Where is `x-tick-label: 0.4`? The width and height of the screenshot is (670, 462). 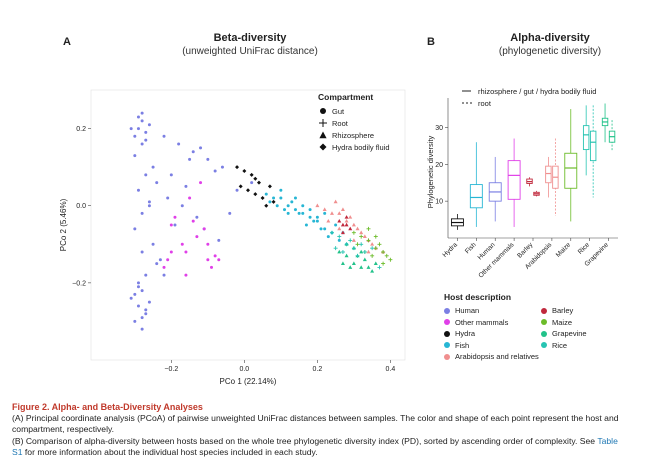
x-tick-label: 0.4 is located at coordinates (391, 369).